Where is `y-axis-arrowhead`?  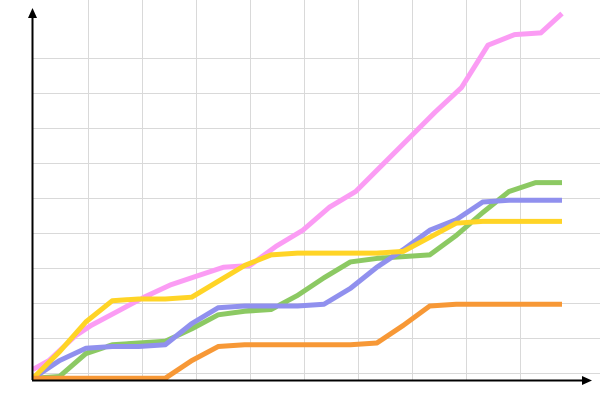
y-axis-arrowhead is located at coordinates (32, 13).